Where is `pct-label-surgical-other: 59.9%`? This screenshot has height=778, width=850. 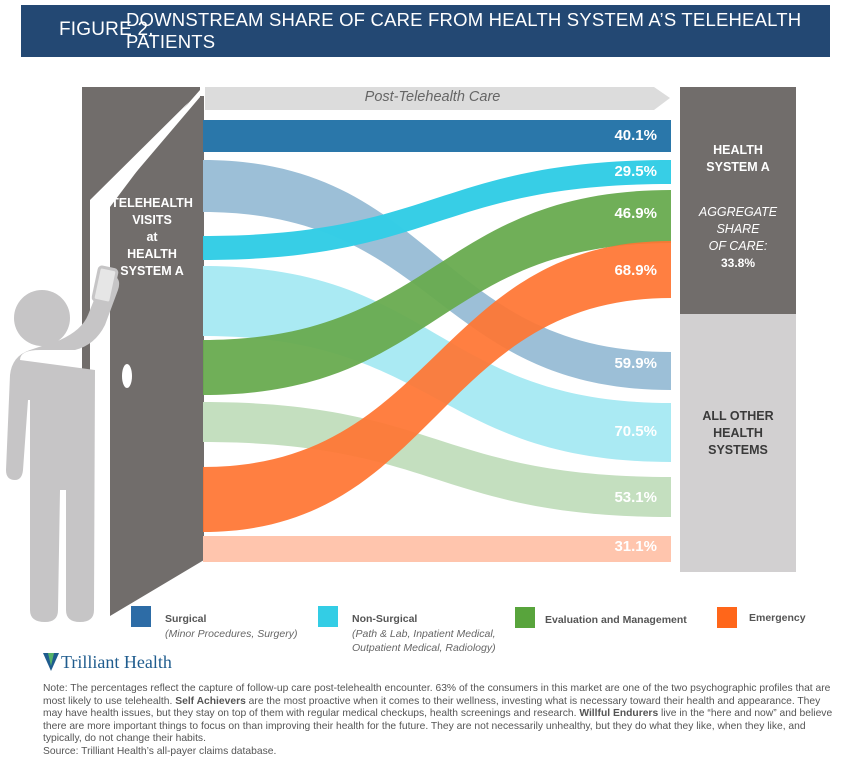 pct-label-surgical-other: 59.9% is located at coordinates (635, 363).